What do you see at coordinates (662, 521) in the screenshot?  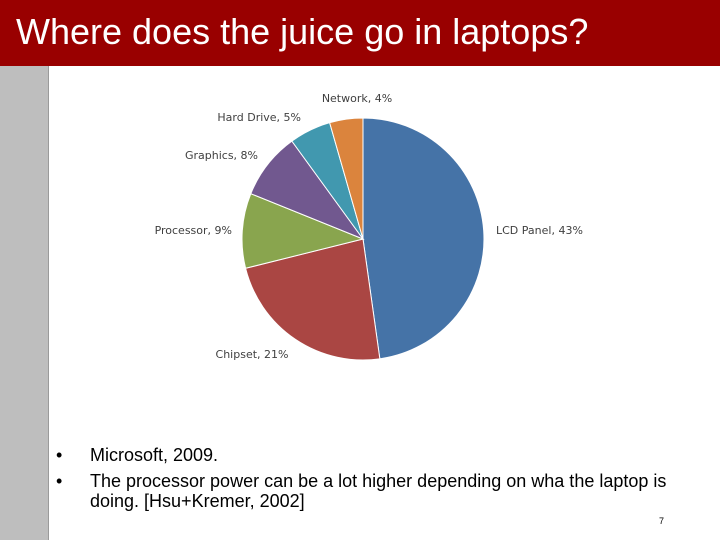 I see `slide-number: 7` at bounding box center [662, 521].